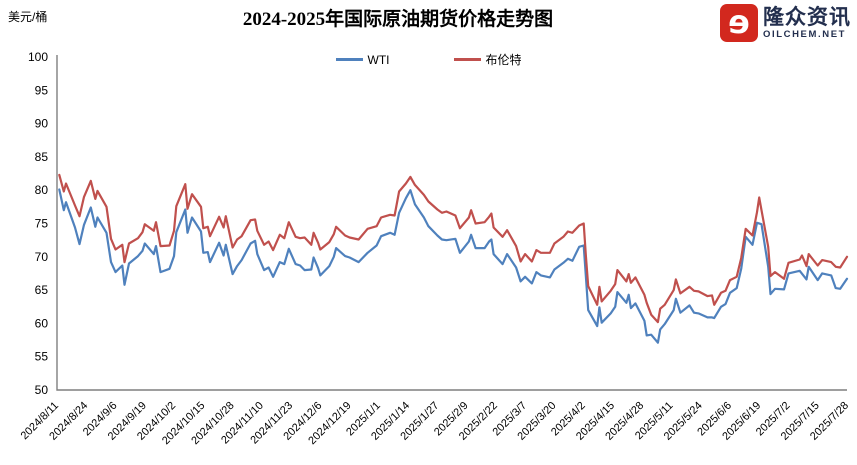  Describe the element at coordinates (28, 17) in the screenshot. I see `y-axis-unit-label: 美元/桶` at that location.